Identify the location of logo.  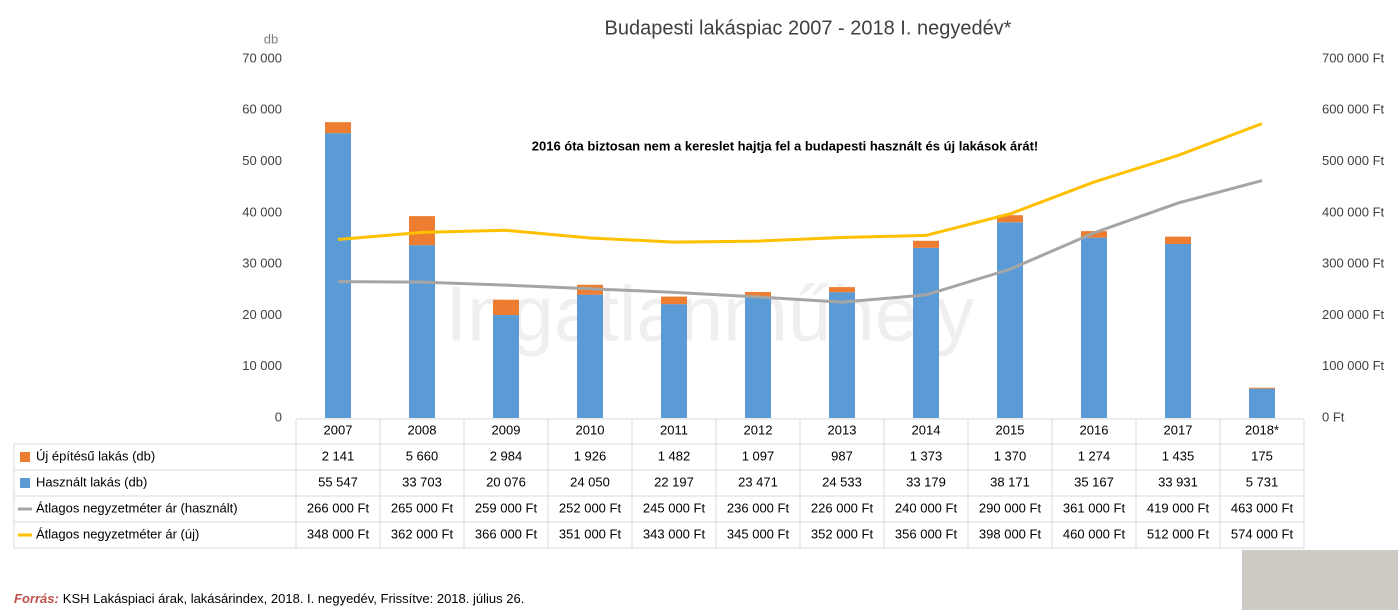
(1320, 580).